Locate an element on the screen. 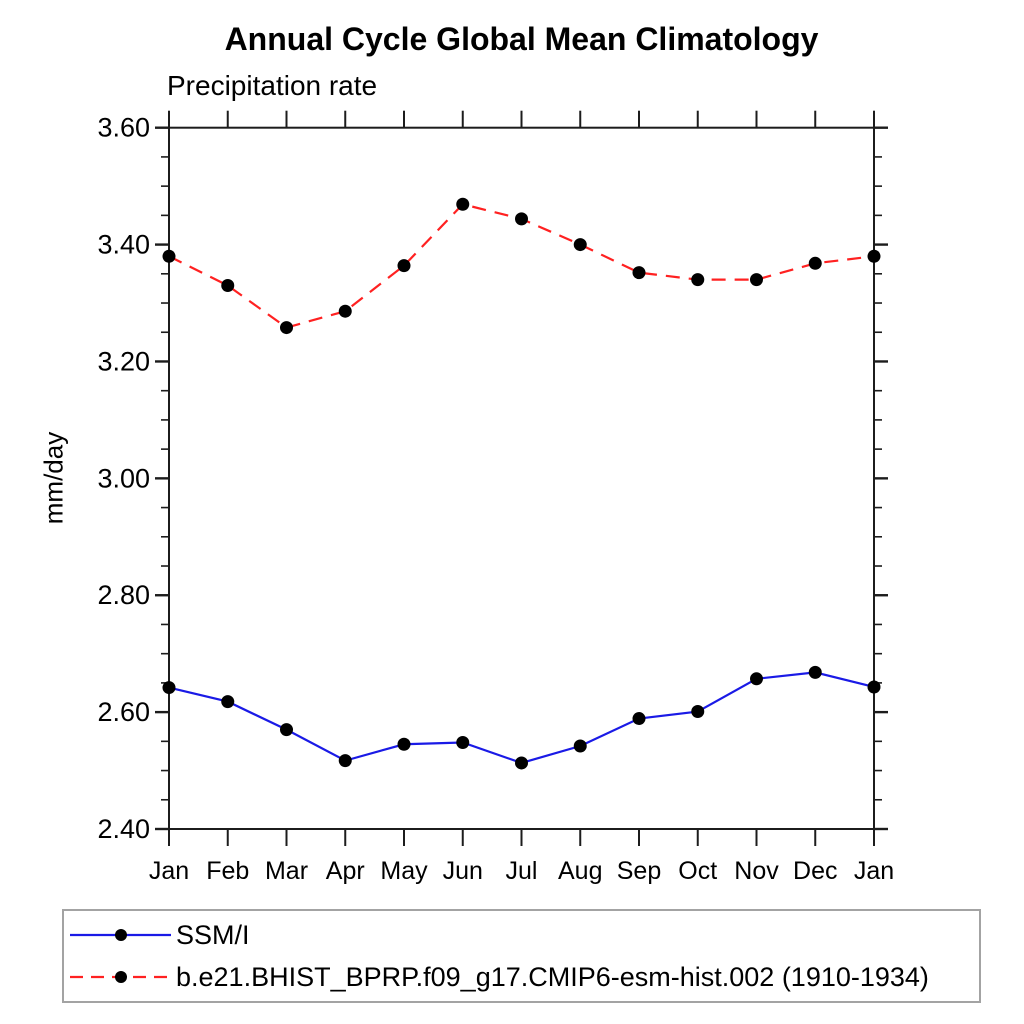 The image size is (1024, 1024). month-label: Dec is located at coordinates (815, 871).